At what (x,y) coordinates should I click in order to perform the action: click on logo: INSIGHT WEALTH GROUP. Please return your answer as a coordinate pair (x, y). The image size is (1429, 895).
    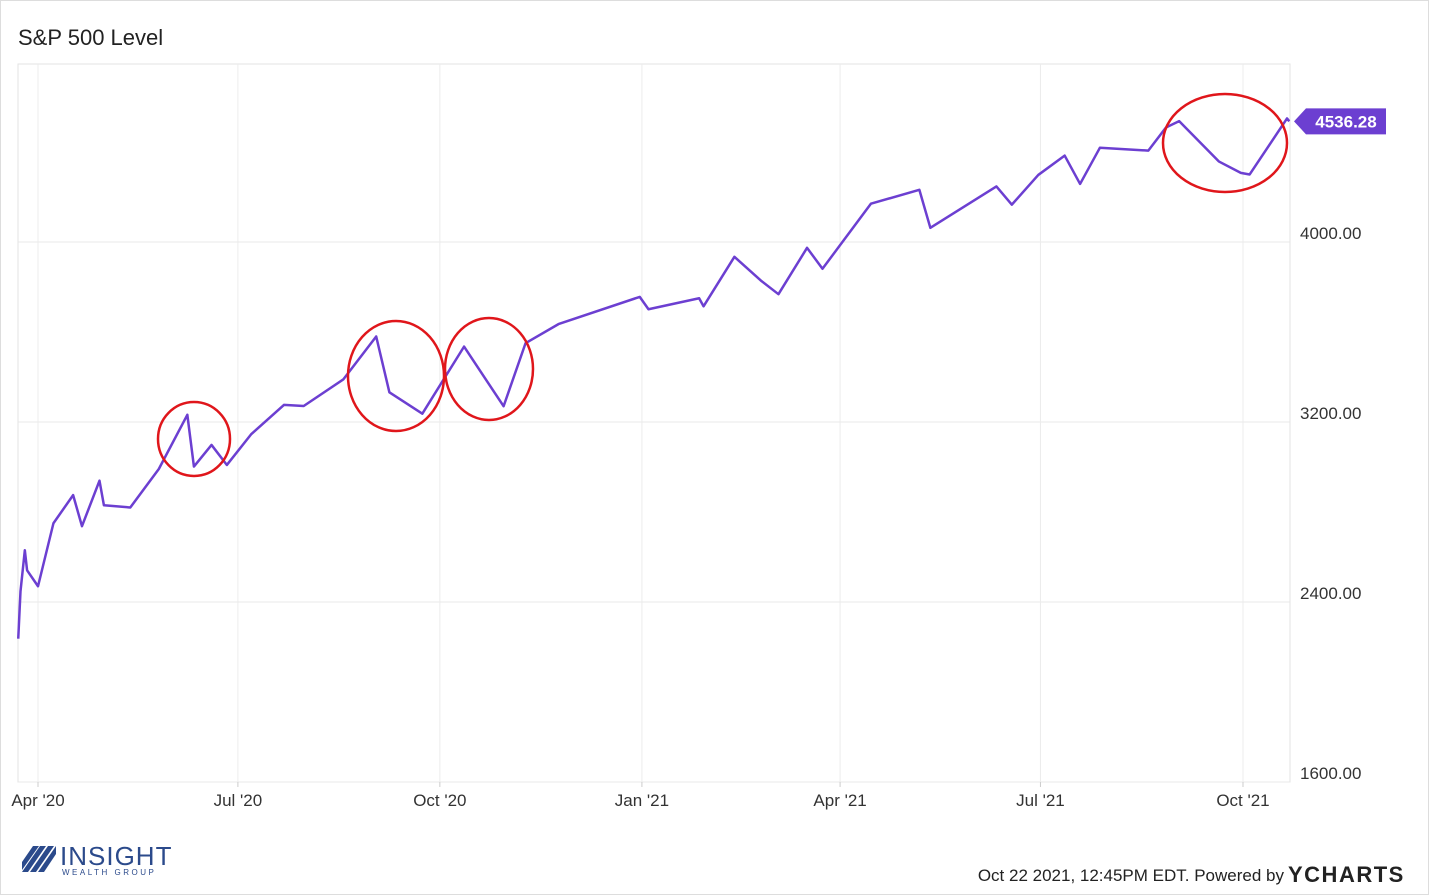
    Looking at the image, I should click on (97, 859).